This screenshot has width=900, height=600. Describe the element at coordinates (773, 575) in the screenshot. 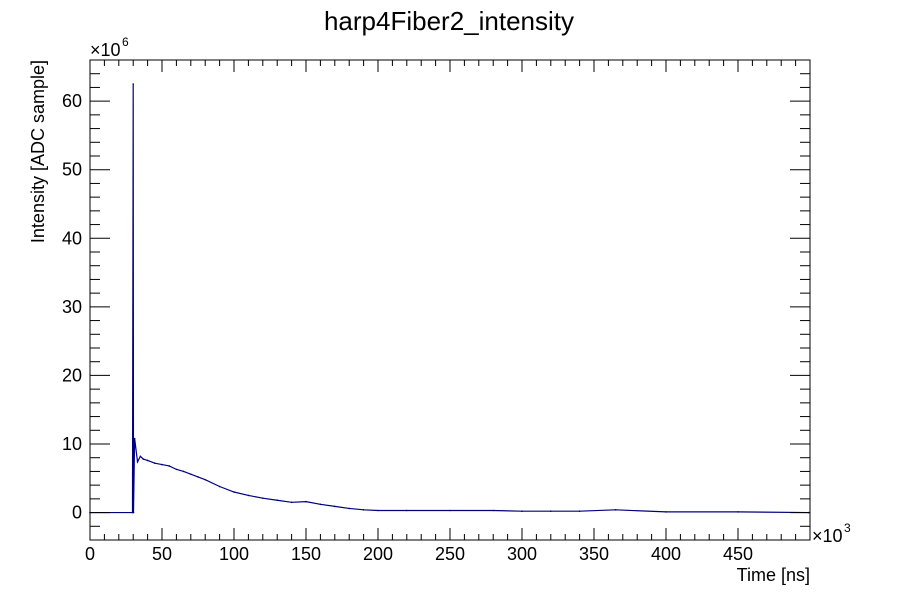

I see `x-axis-title: Time [ns]` at that location.